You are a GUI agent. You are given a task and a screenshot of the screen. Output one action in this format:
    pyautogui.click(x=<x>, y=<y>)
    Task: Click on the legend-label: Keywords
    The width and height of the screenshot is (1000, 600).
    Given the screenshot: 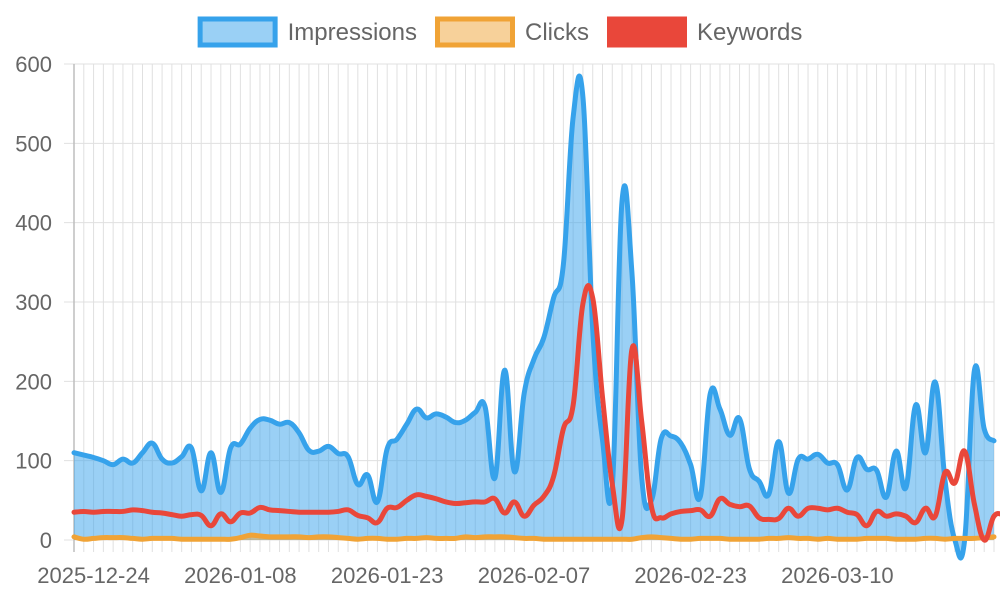 What is the action you would take?
    pyautogui.click(x=749, y=32)
    